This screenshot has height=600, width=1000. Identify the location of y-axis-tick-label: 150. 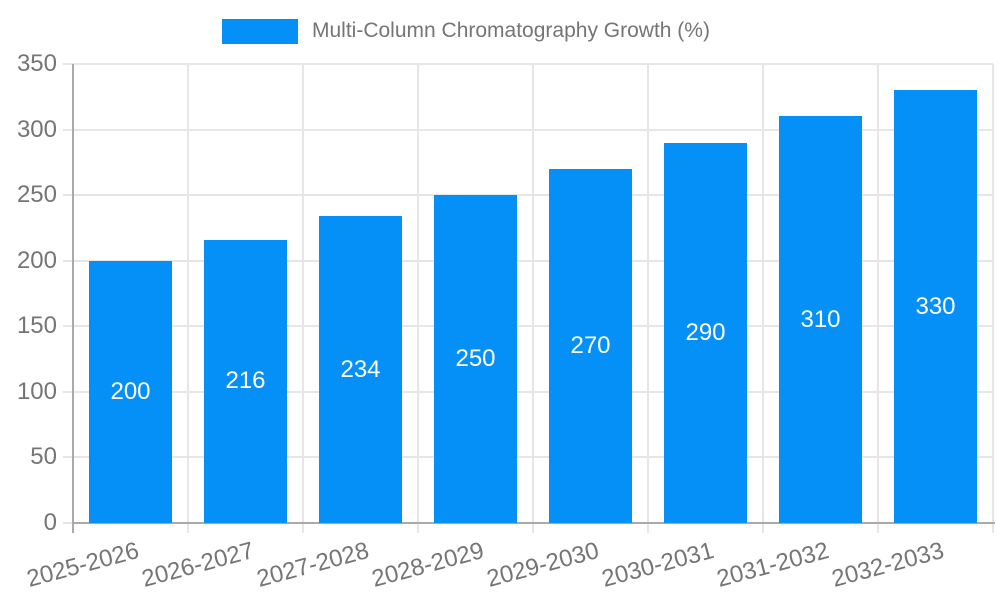
(36, 326).